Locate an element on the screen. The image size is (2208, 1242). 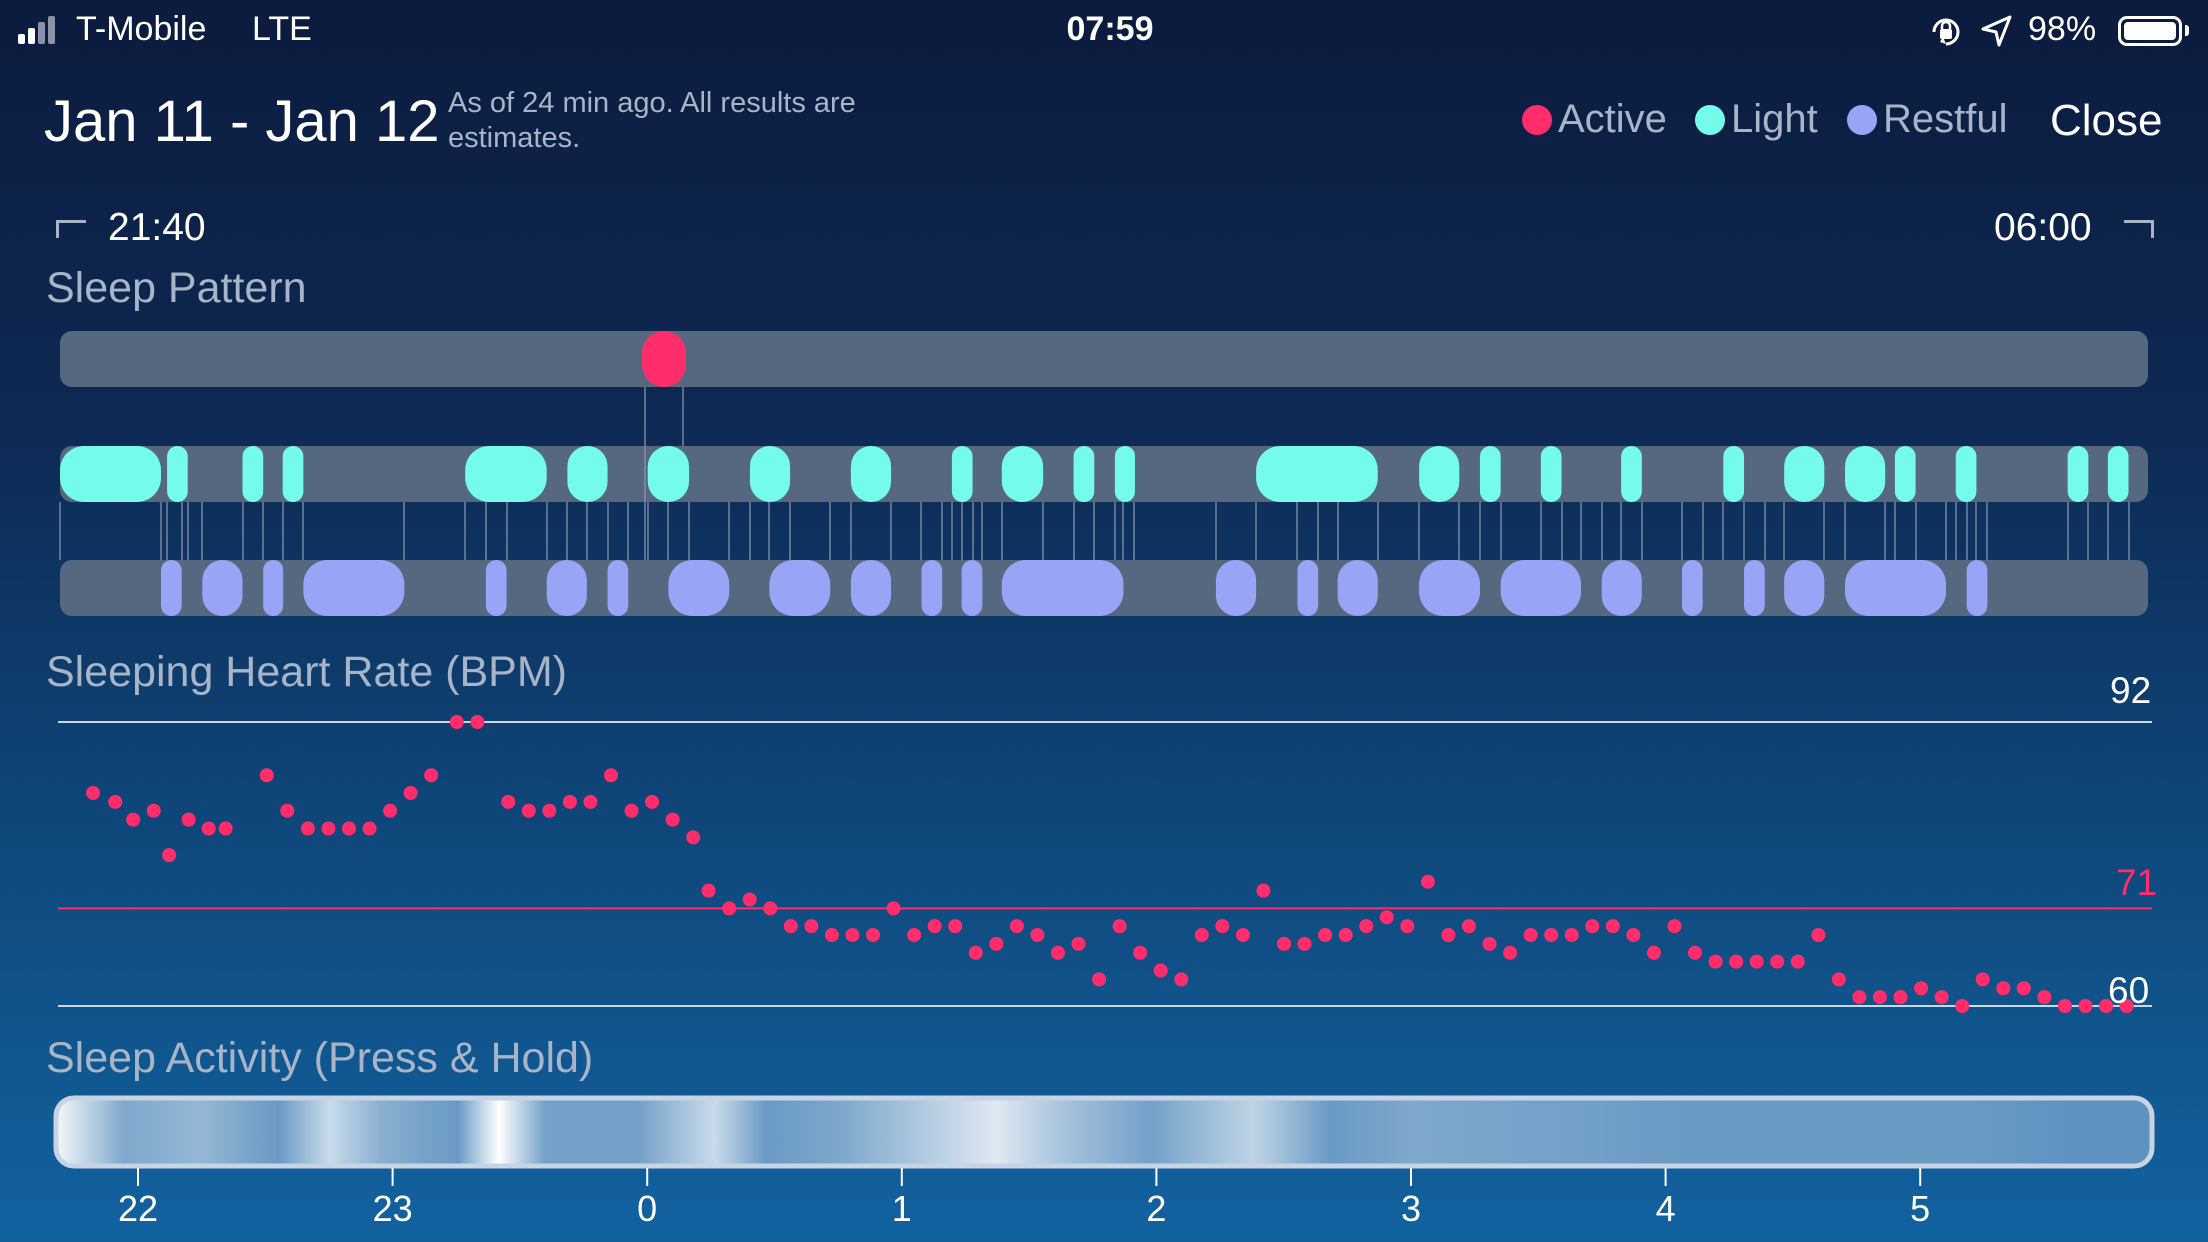
legend-active: Active is located at coordinates (1594, 119).